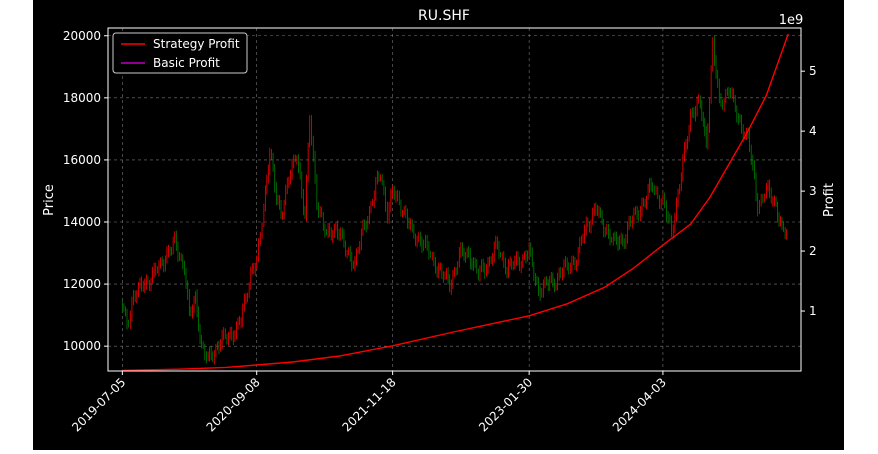  I want to click on legend-label-basic-profit: Basic Profit, so click(186, 63).